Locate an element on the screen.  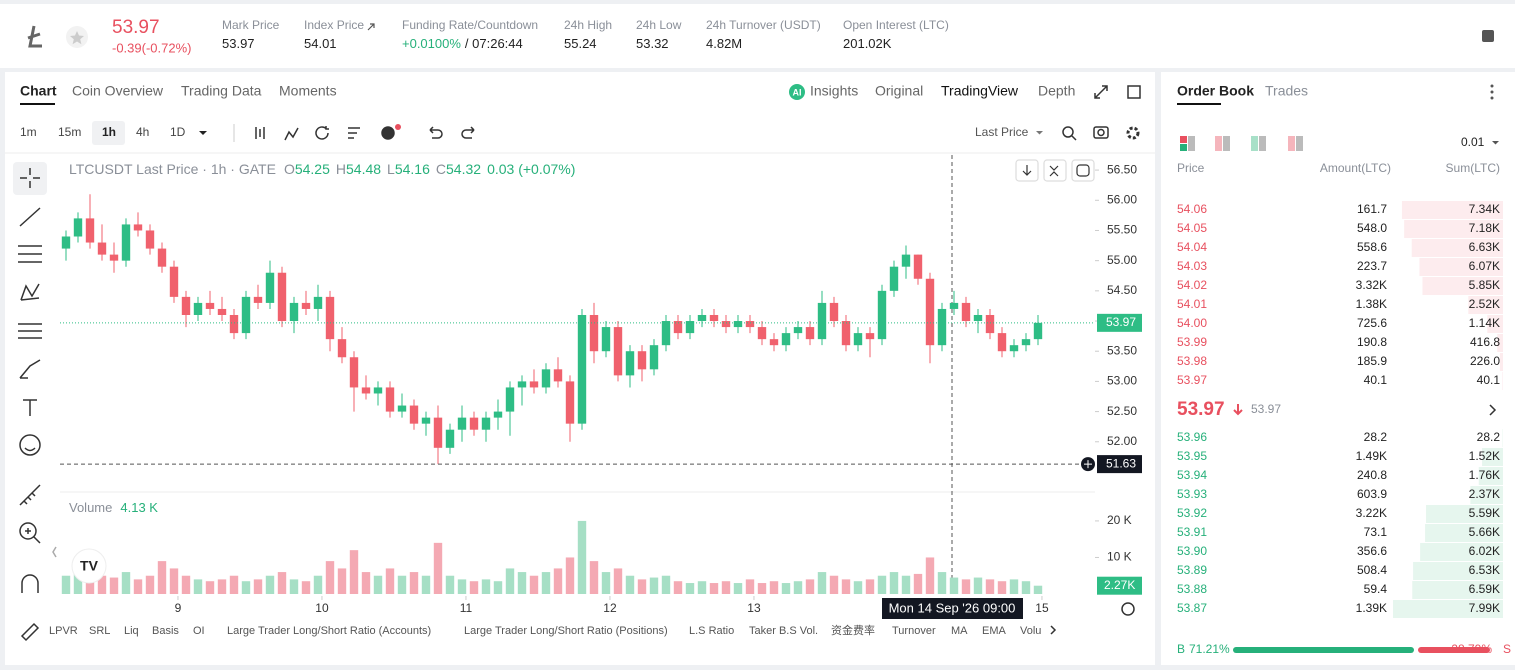
price-source-dropdown is located at coordinates (1039, 133).